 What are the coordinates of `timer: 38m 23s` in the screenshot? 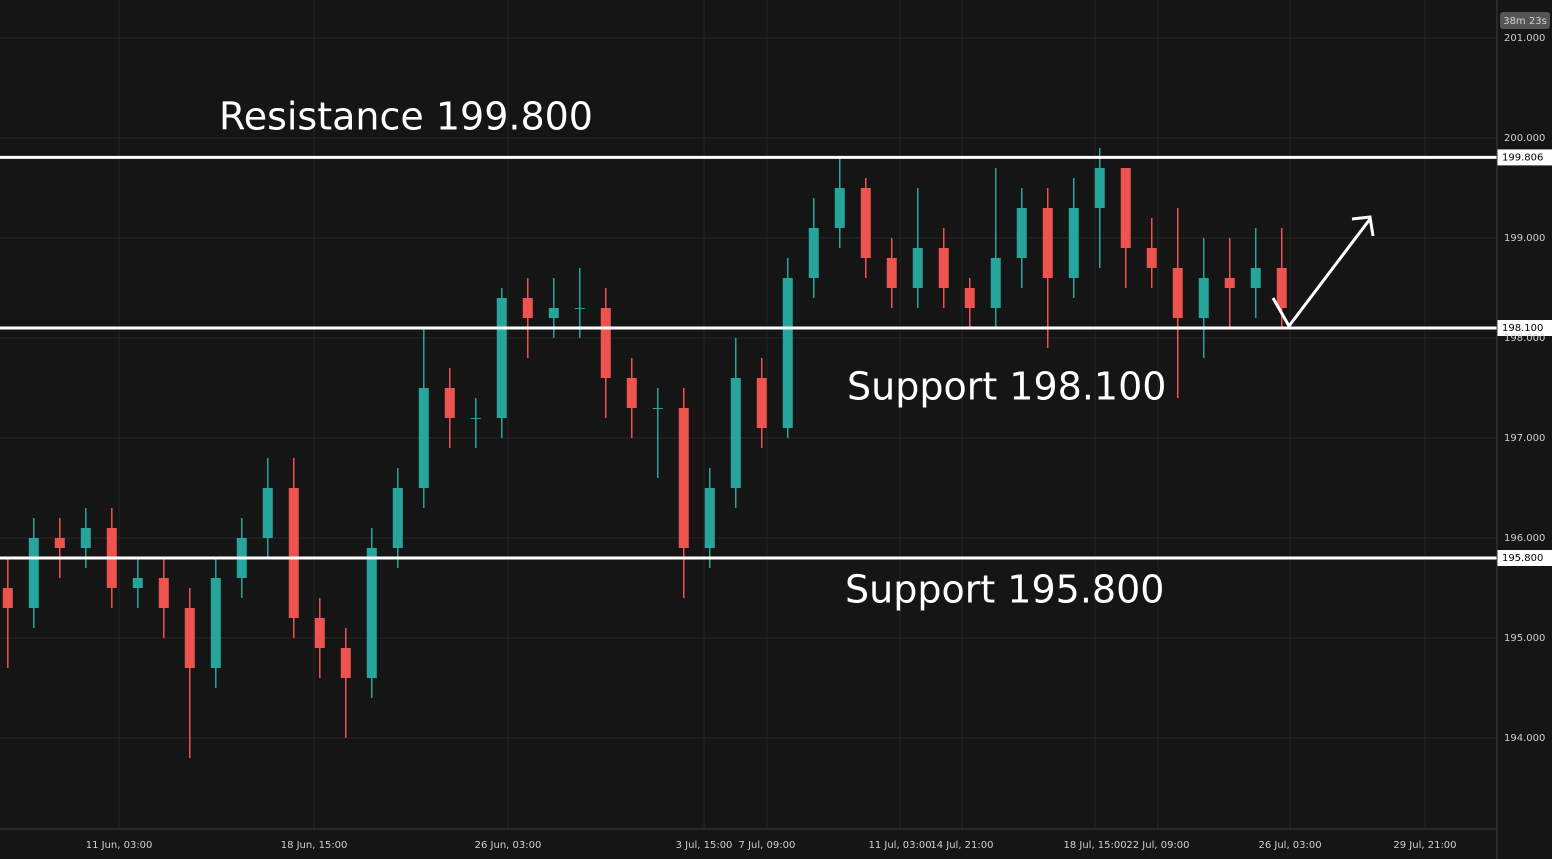 It's located at (1525, 21).